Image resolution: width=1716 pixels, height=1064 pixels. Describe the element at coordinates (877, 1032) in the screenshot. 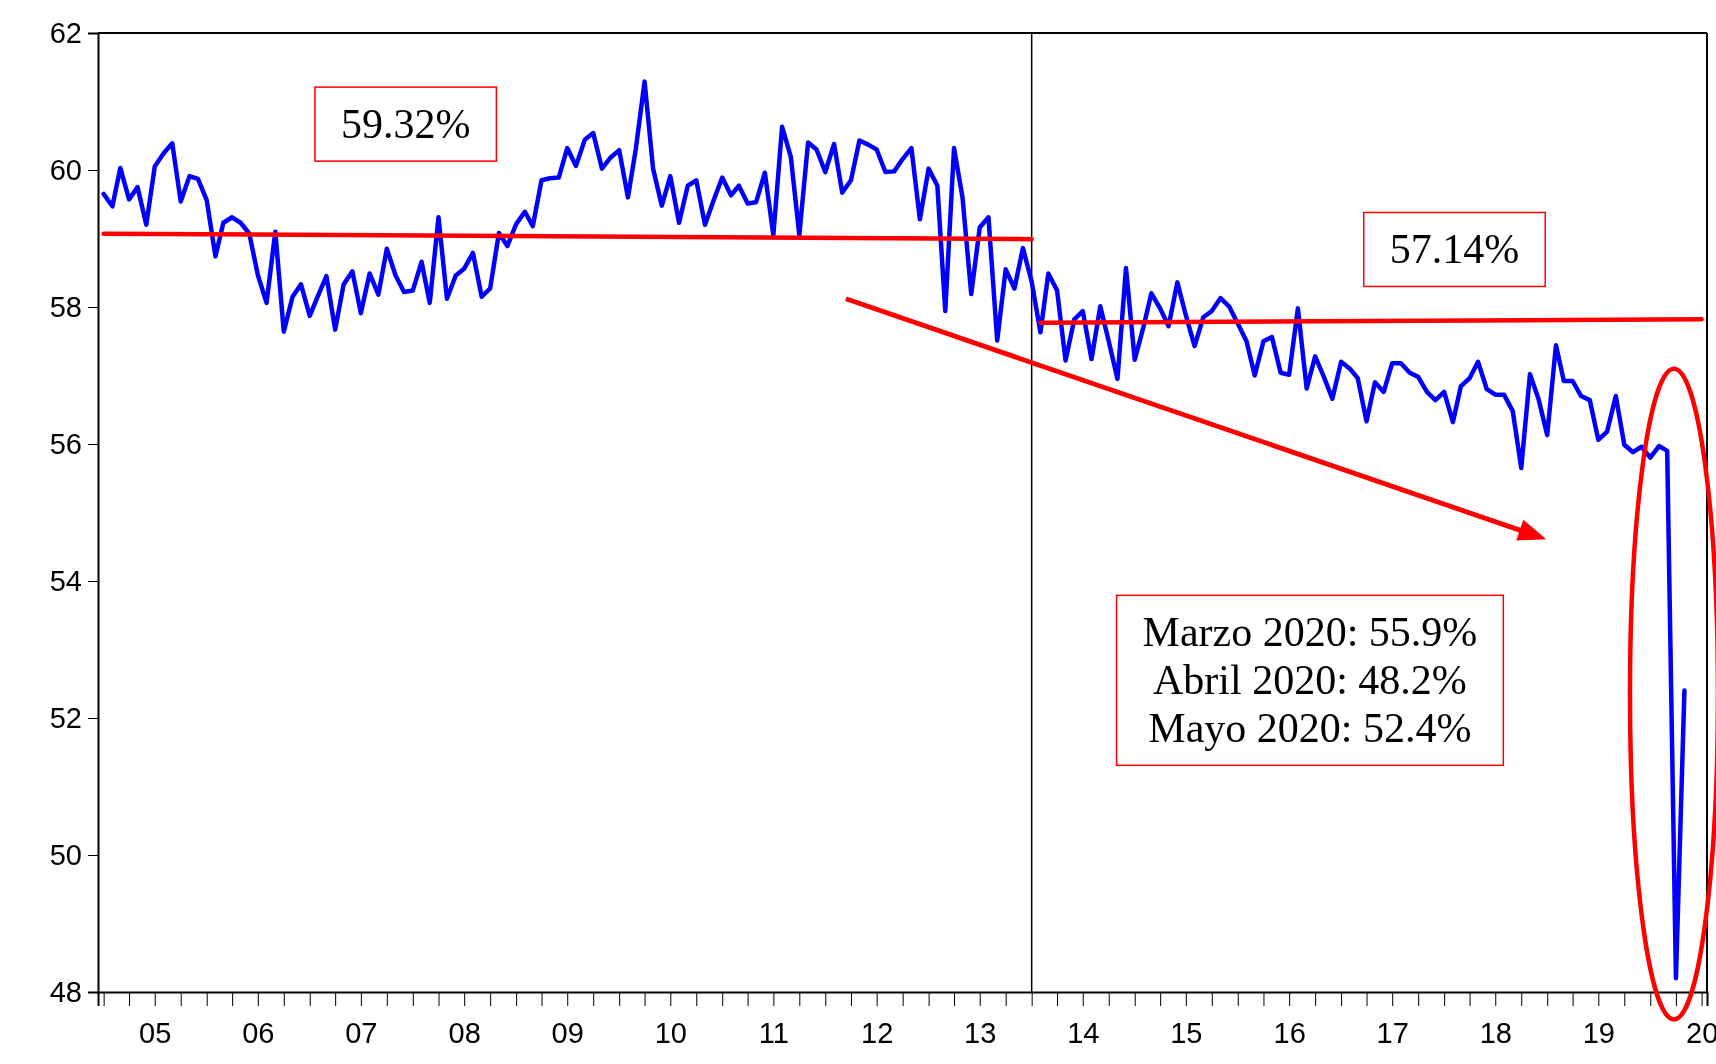

I see `x-tick-label: 12` at that location.